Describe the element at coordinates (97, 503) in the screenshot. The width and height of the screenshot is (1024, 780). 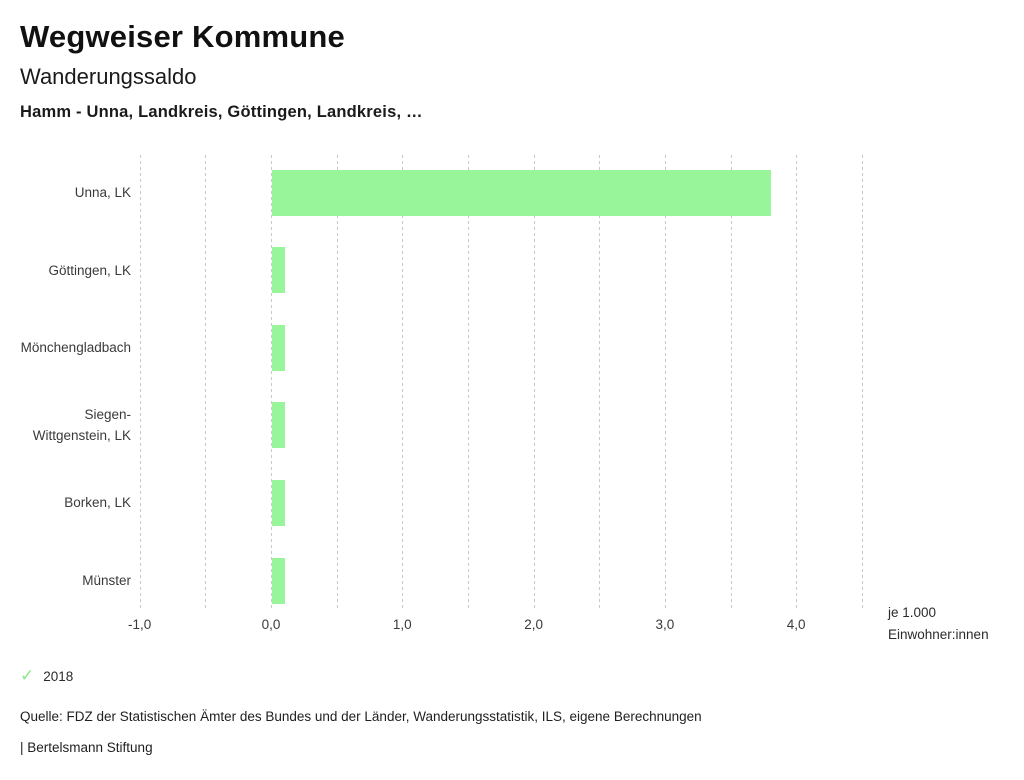
I see `category-label: Borken, LK` at that location.